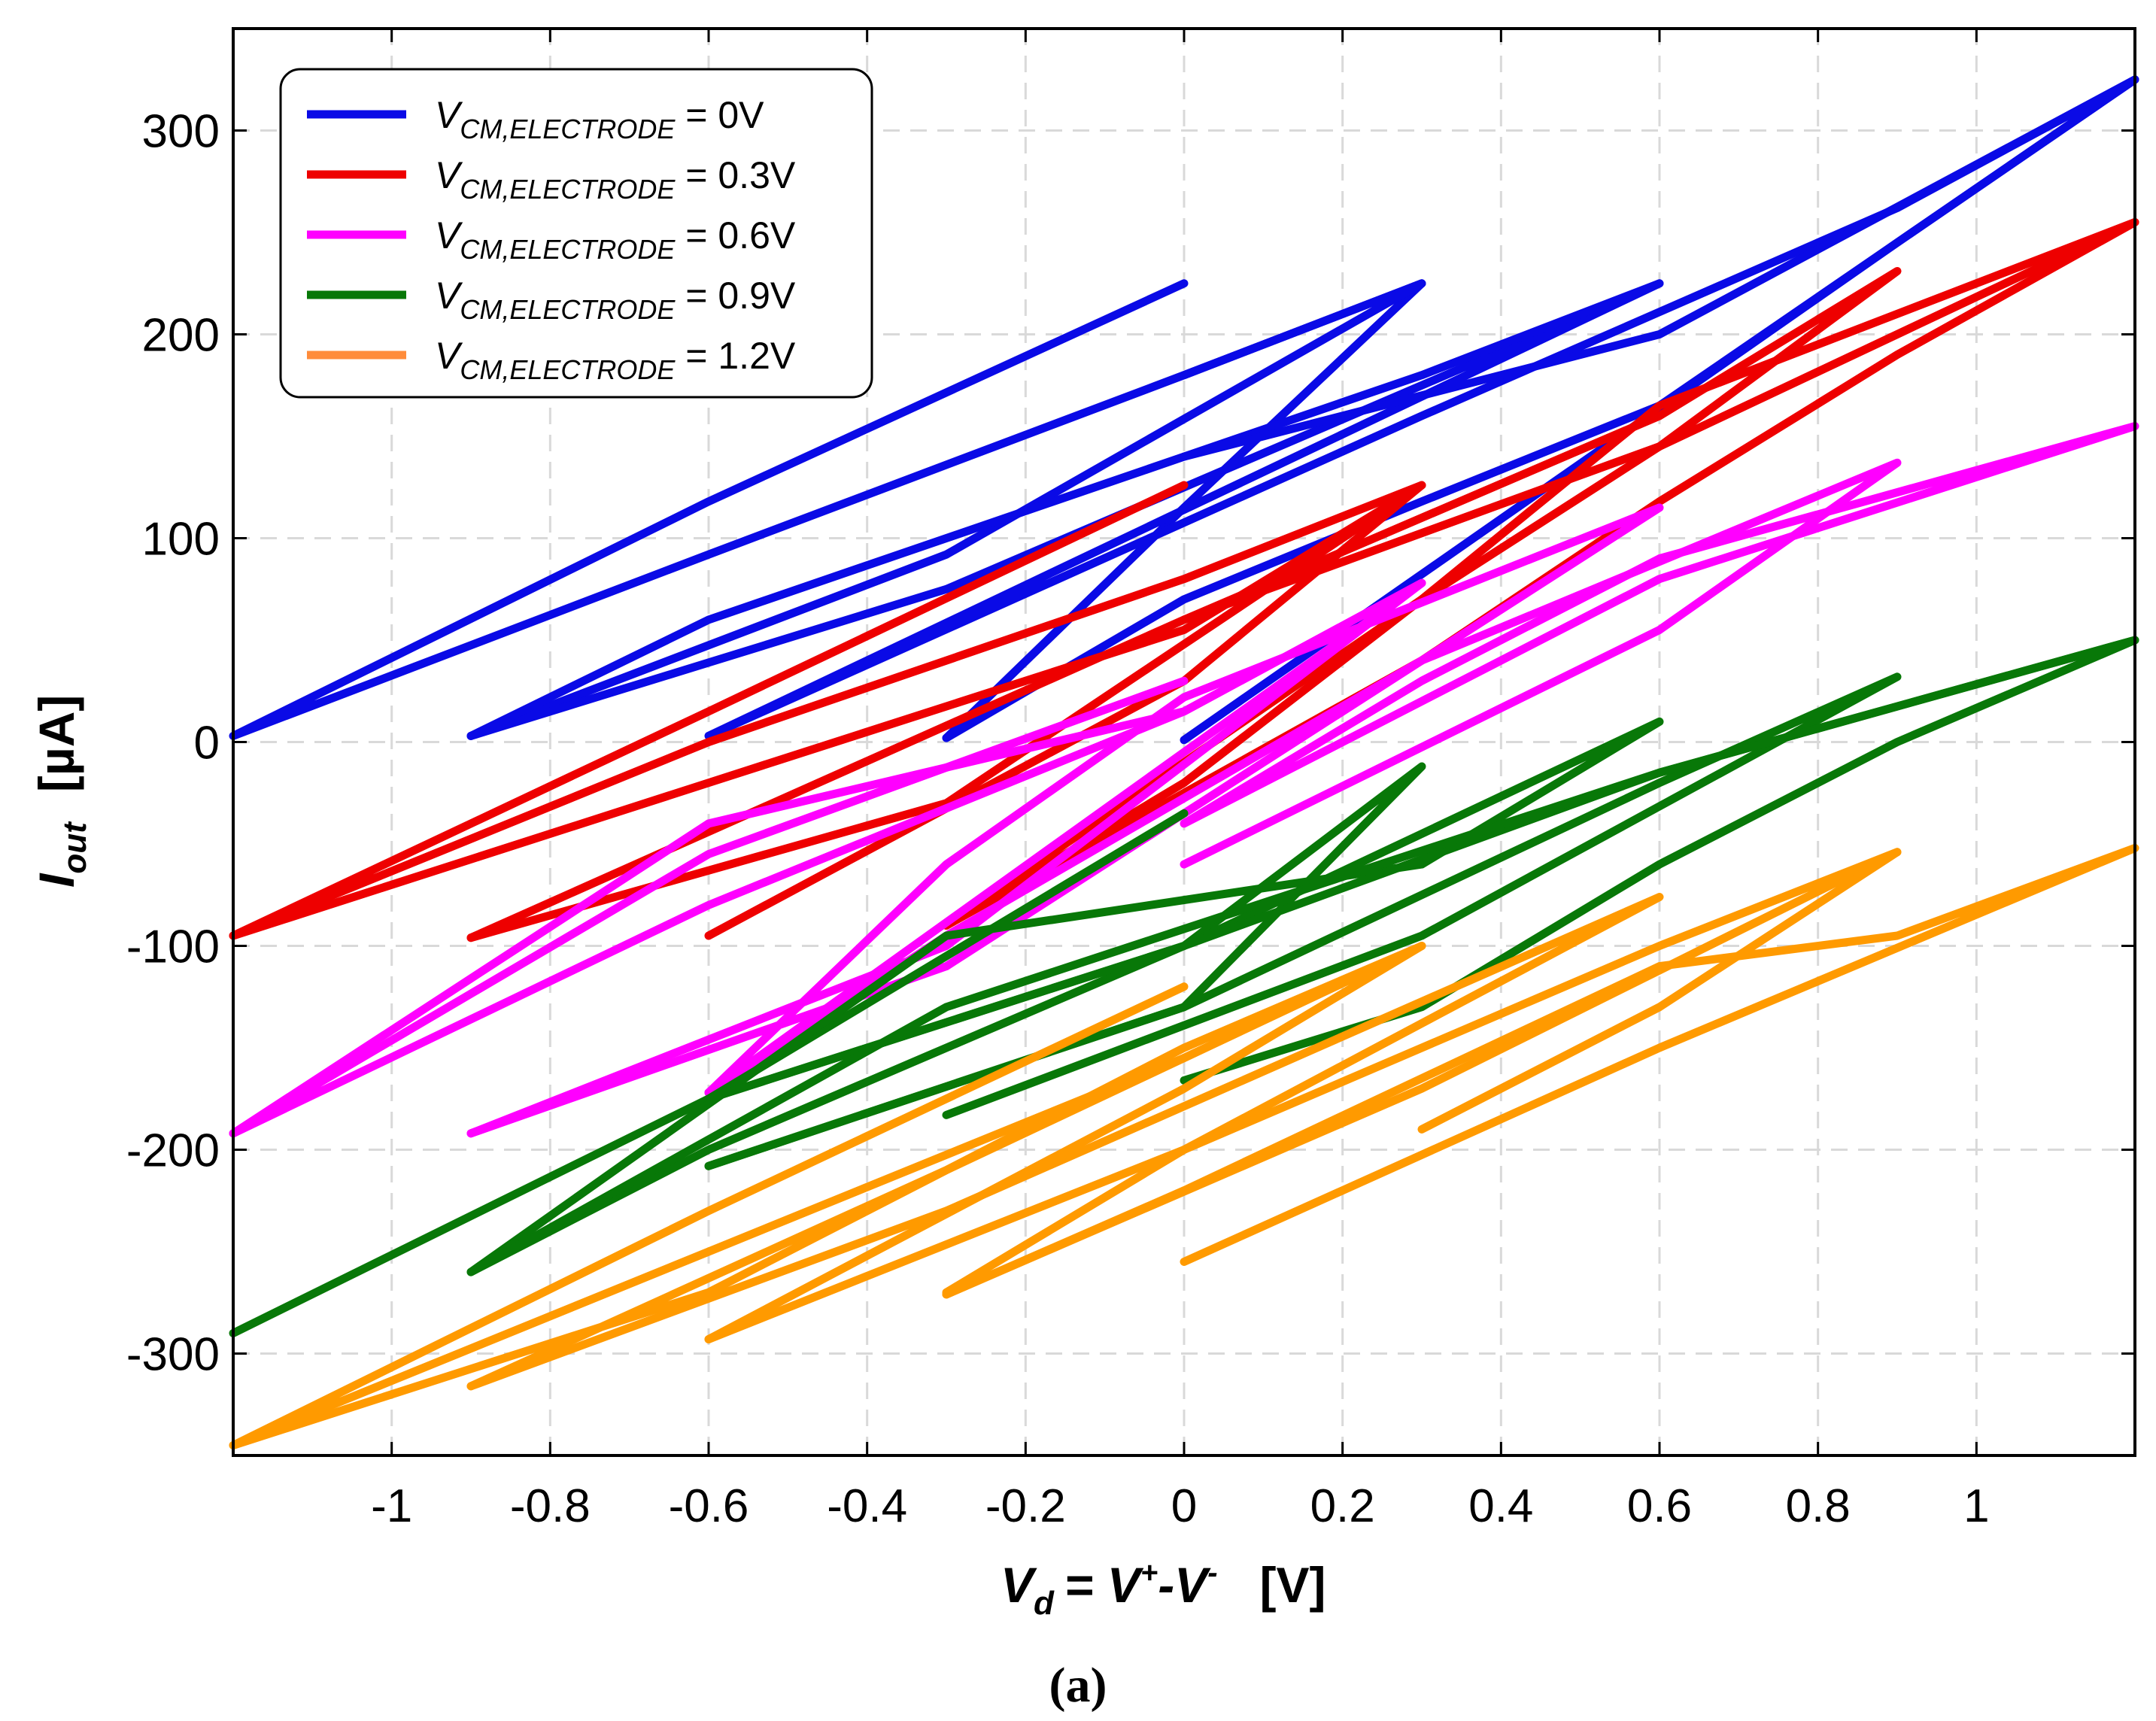 Image resolution: width=2156 pixels, height=1721 pixels. I want to click on y-tick-label: -300, so click(173, 1355).